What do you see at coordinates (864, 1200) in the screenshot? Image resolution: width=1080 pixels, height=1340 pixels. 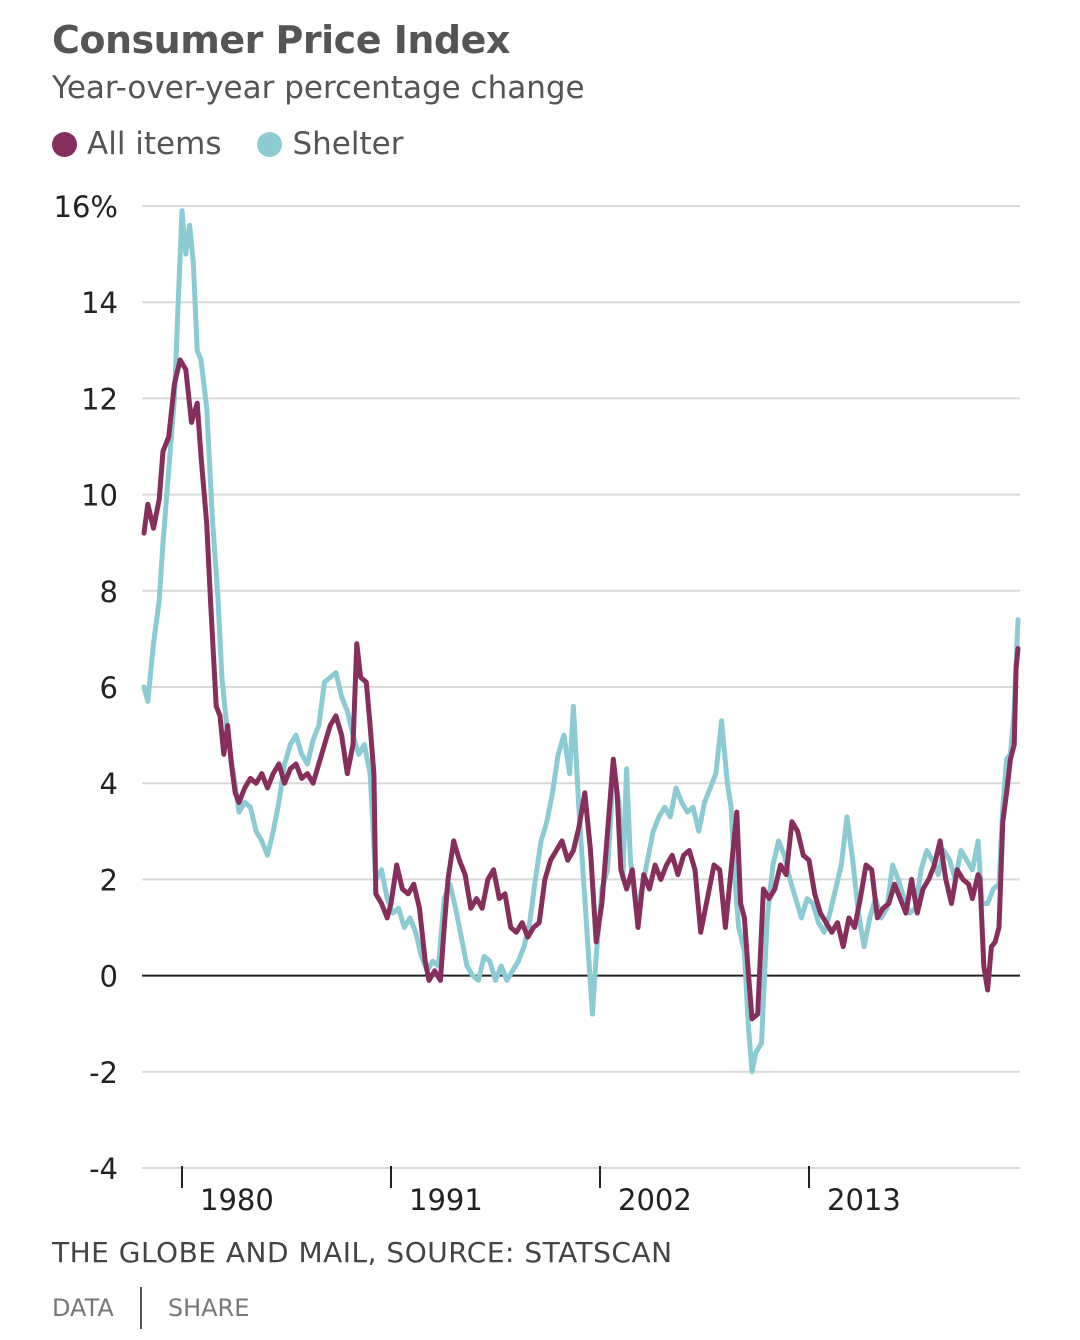 I see `x-tick-label: 2013` at bounding box center [864, 1200].